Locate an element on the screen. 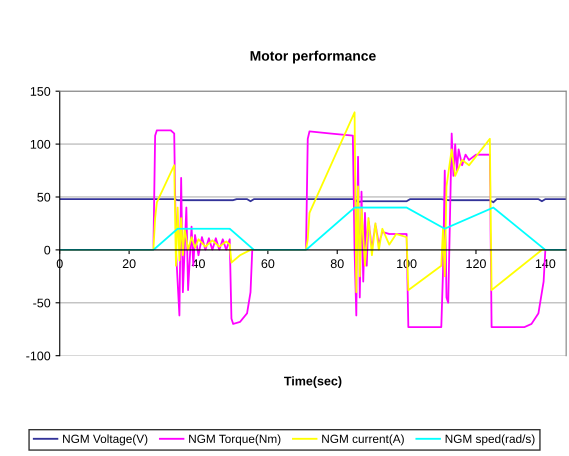 This screenshot has height=456, width=569. x-tick-label: 120 is located at coordinates (476, 263).